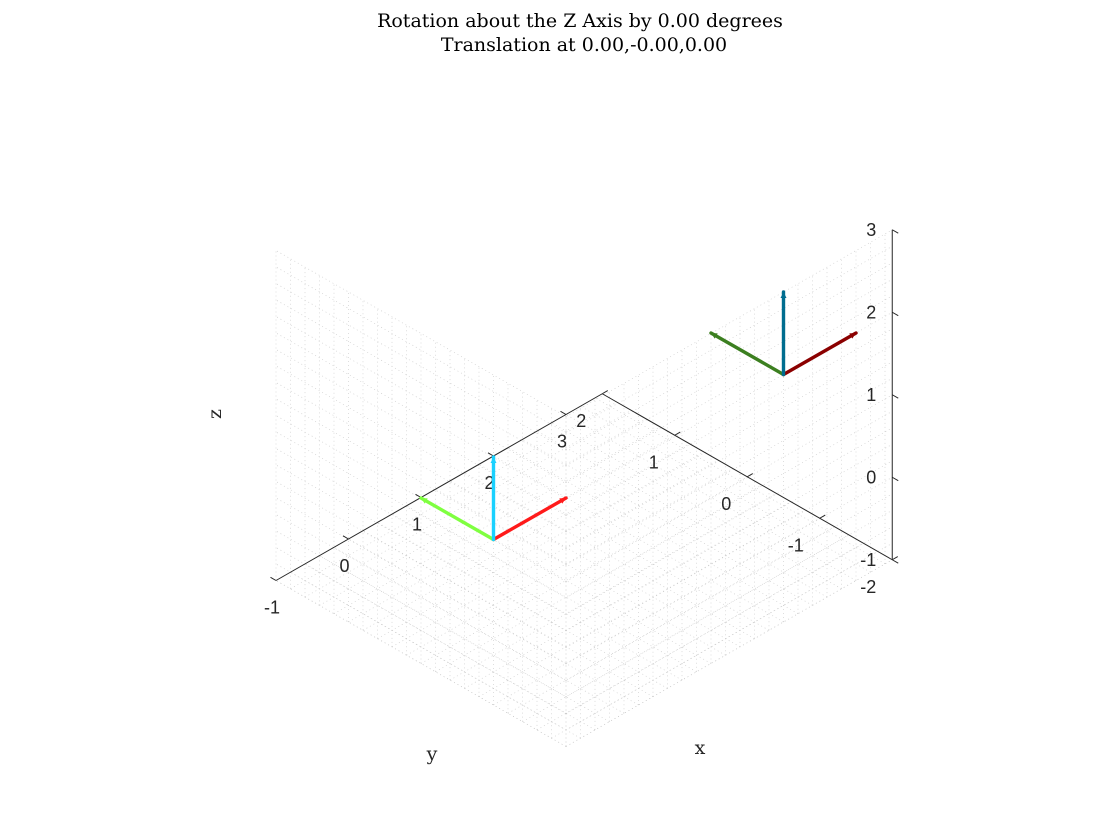 The height and width of the screenshot is (840, 1120). What do you see at coordinates (215, 414) in the screenshot?
I see `z-axis-label: z` at bounding box center [215, 414].